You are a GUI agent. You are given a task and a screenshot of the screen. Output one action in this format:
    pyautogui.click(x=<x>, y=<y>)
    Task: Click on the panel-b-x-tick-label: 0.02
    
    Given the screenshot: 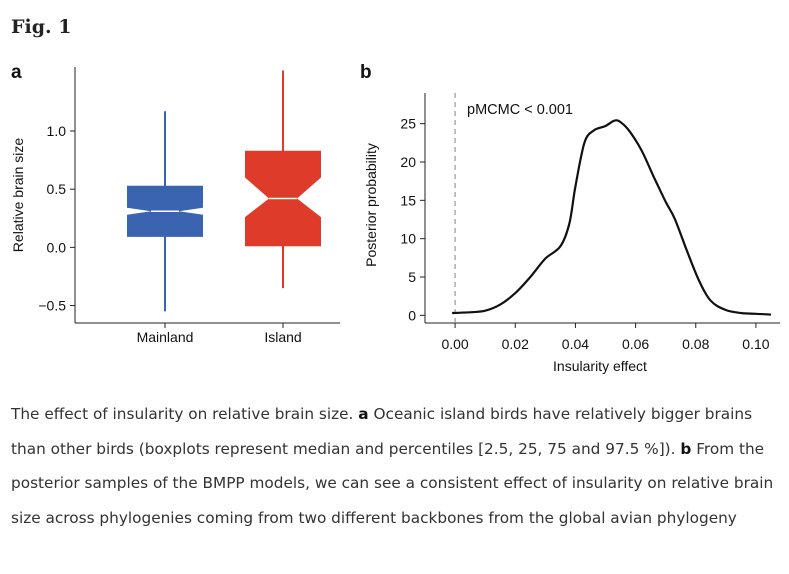 What is the action you would take?
    pyautogui.click(x=515, y=344)
    